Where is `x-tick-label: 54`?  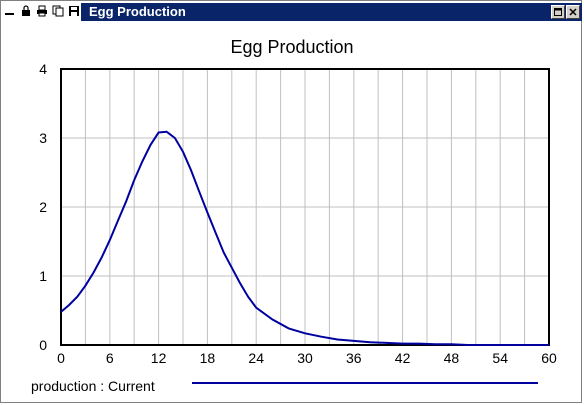
x-tick-label: 54 is located at coordinates (500, 358).